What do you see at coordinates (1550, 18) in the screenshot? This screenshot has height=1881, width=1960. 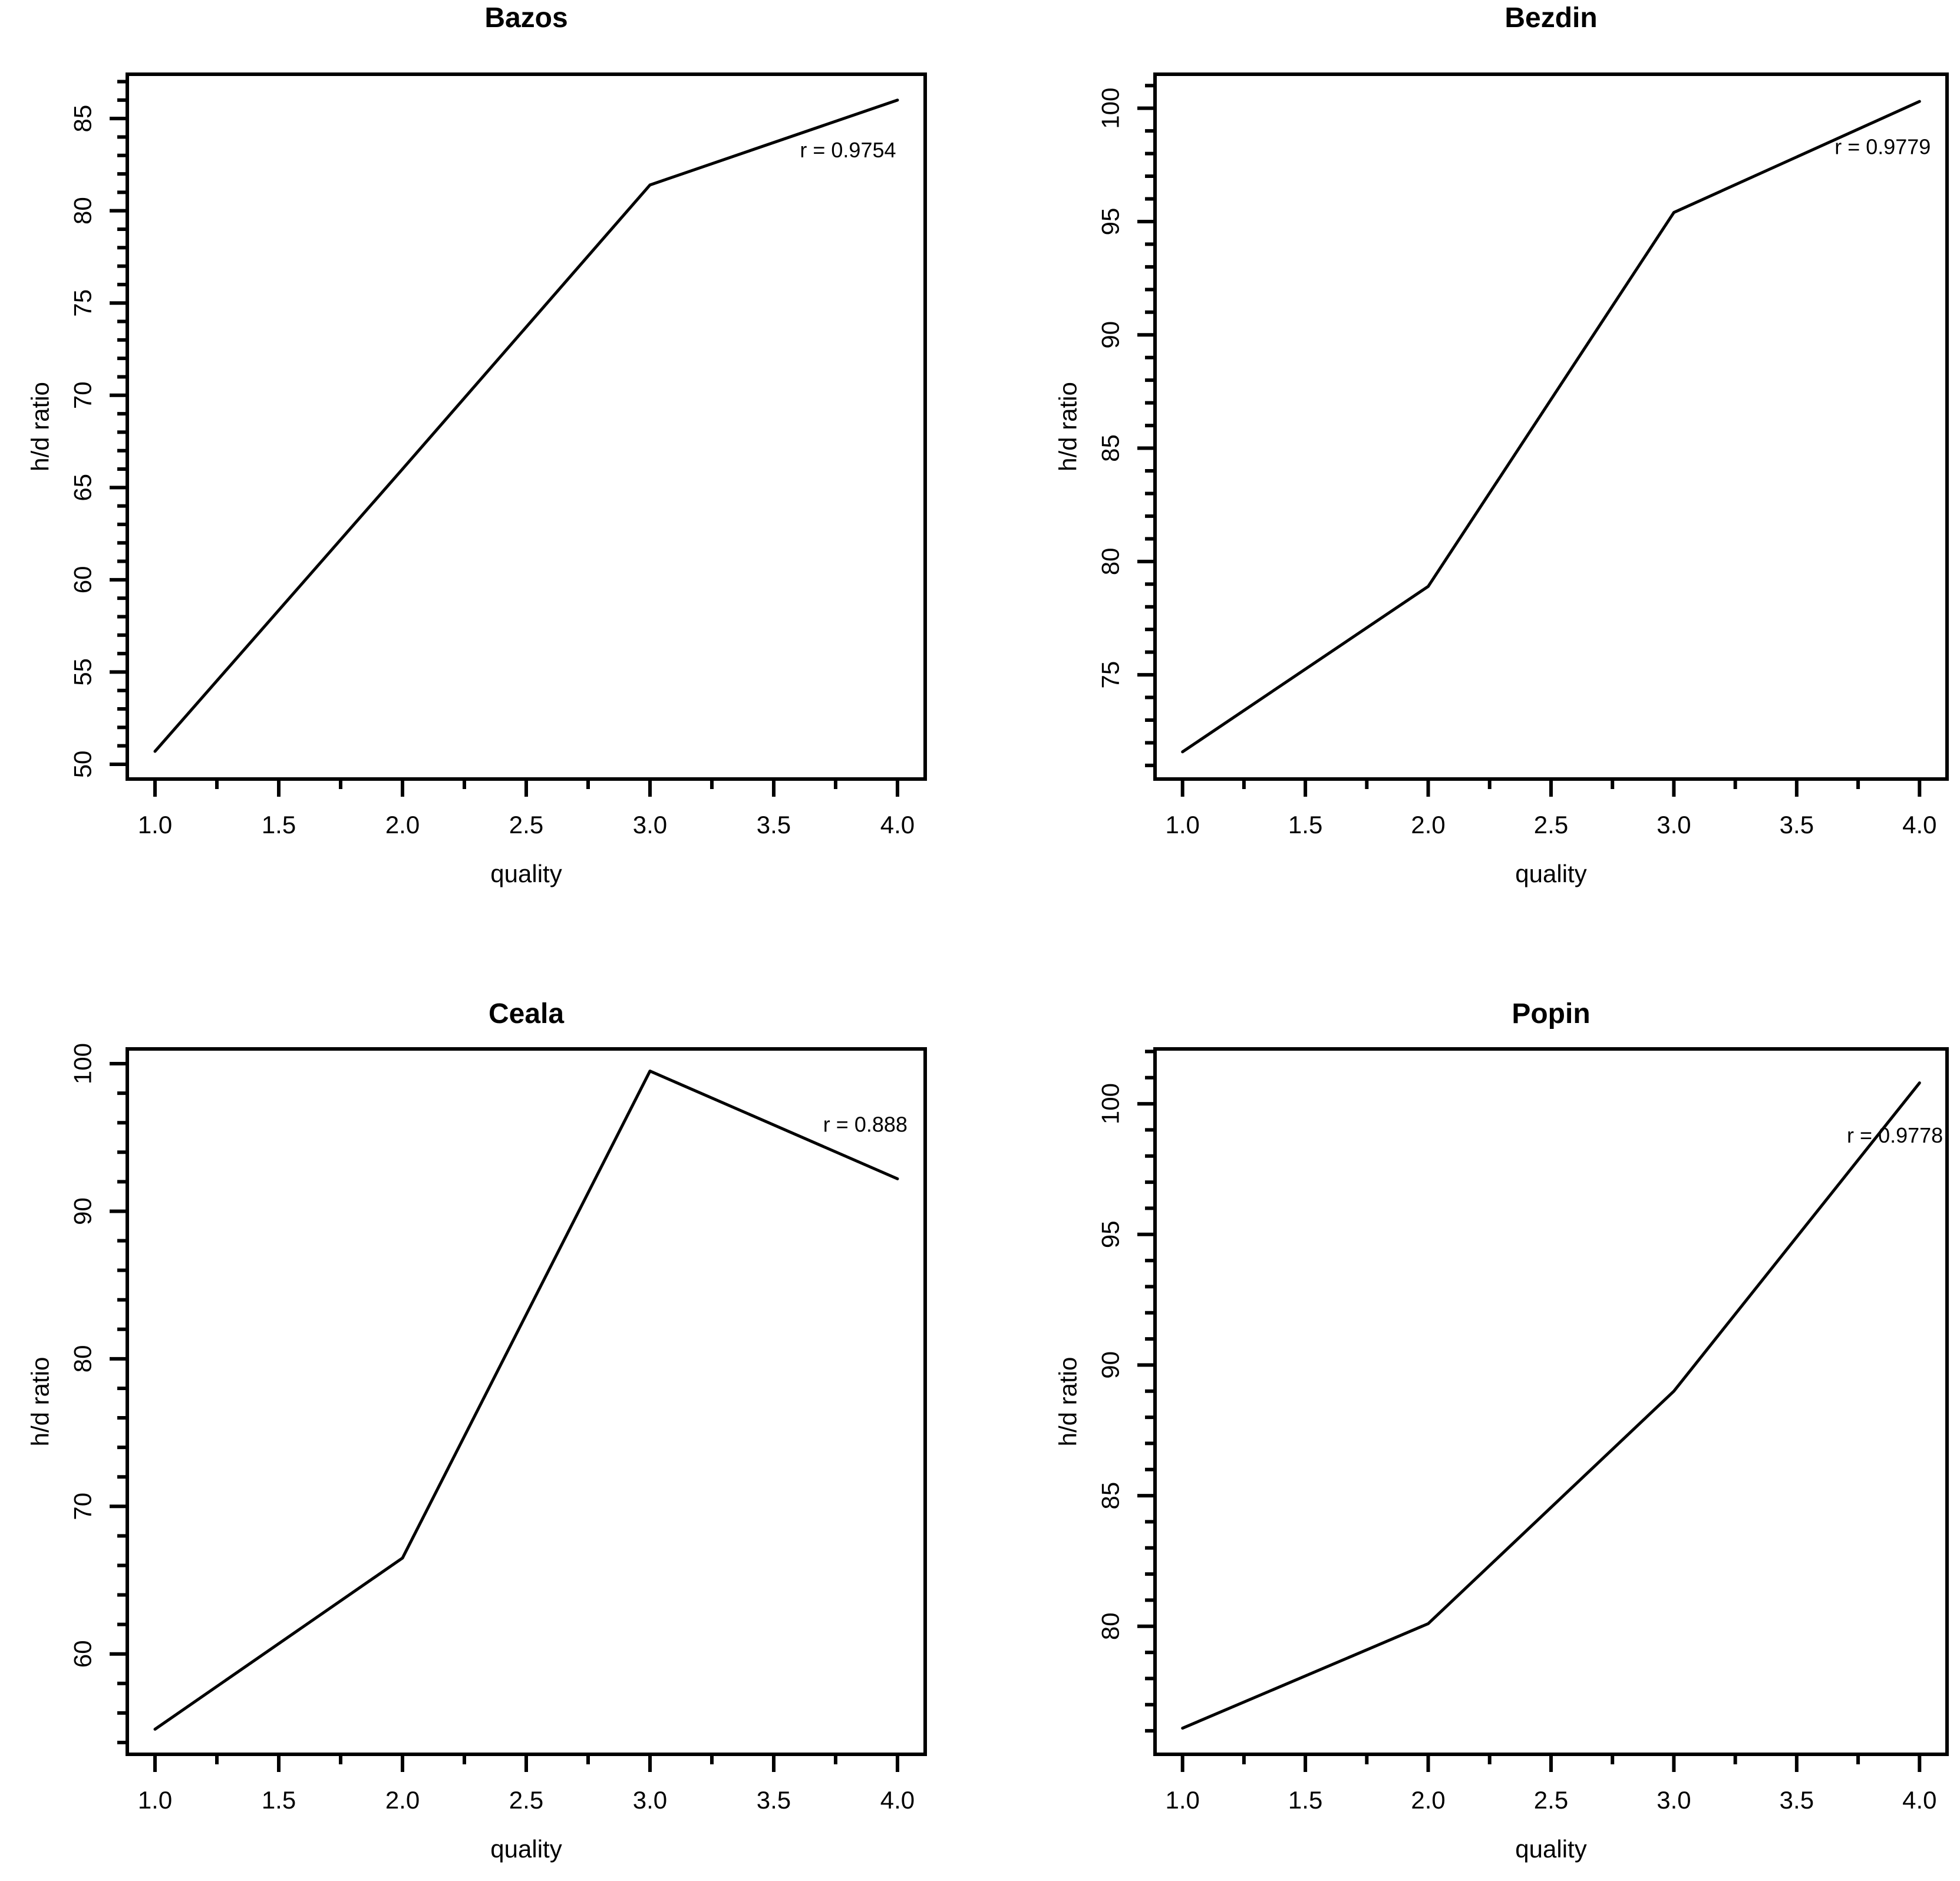 I see `chart-title: Bezdin` at bounding box center [1550, 18].